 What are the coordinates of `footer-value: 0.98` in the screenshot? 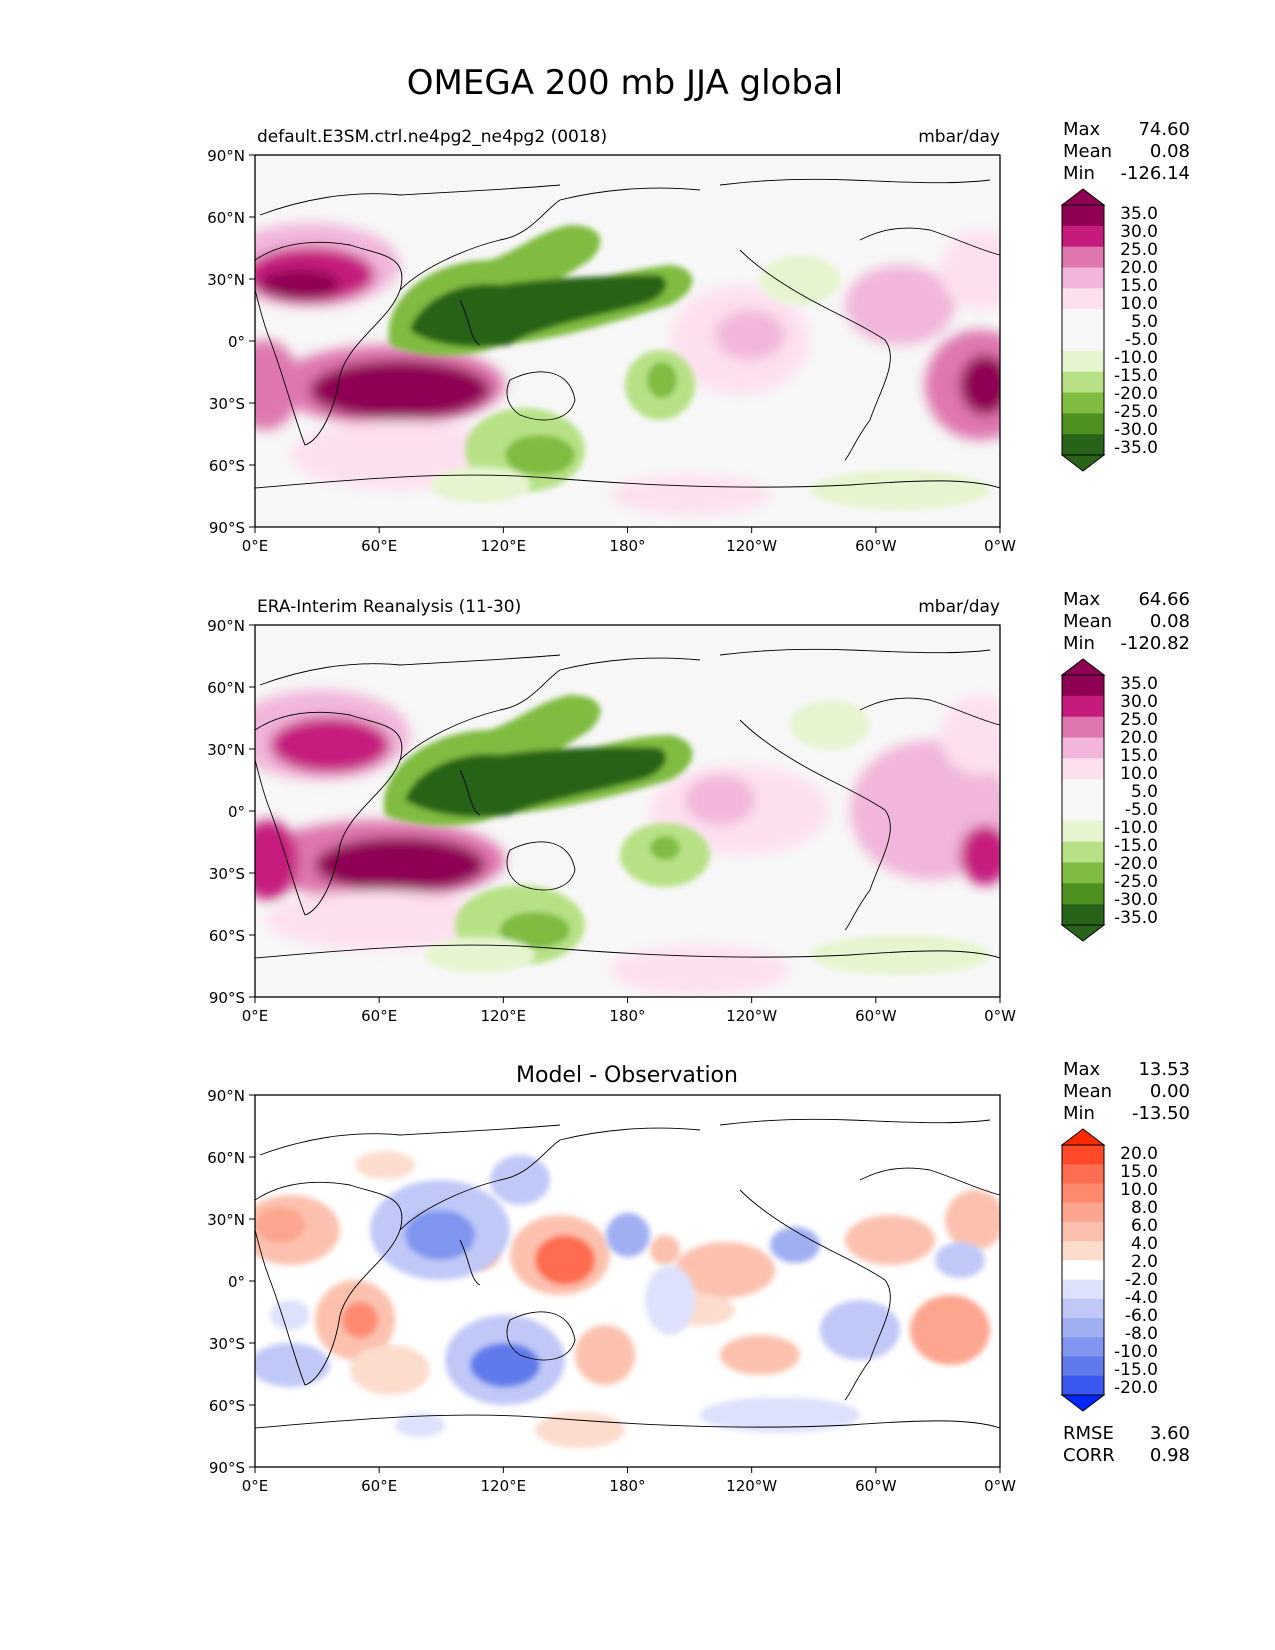 It's located at (1170, 1455).